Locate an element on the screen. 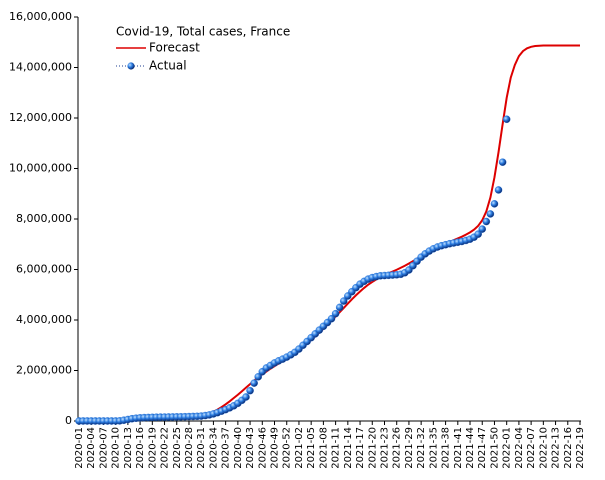 This screenshot has height=480, width=605. legend-label: Forecast is located at coordinates (174, 48).